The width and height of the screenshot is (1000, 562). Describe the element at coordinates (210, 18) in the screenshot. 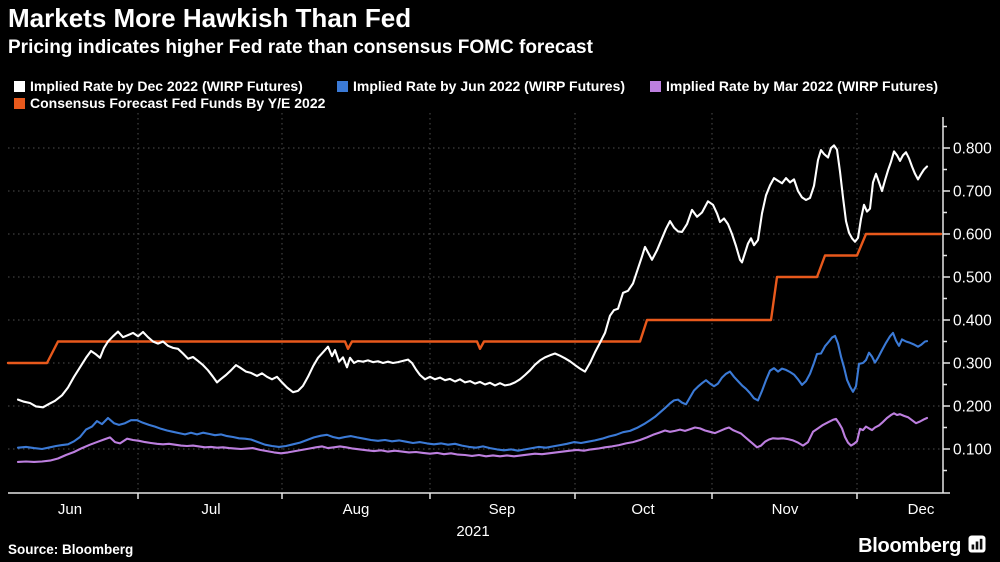

I see `chart-title: Markets More Hawkish Than Fed` at that location.